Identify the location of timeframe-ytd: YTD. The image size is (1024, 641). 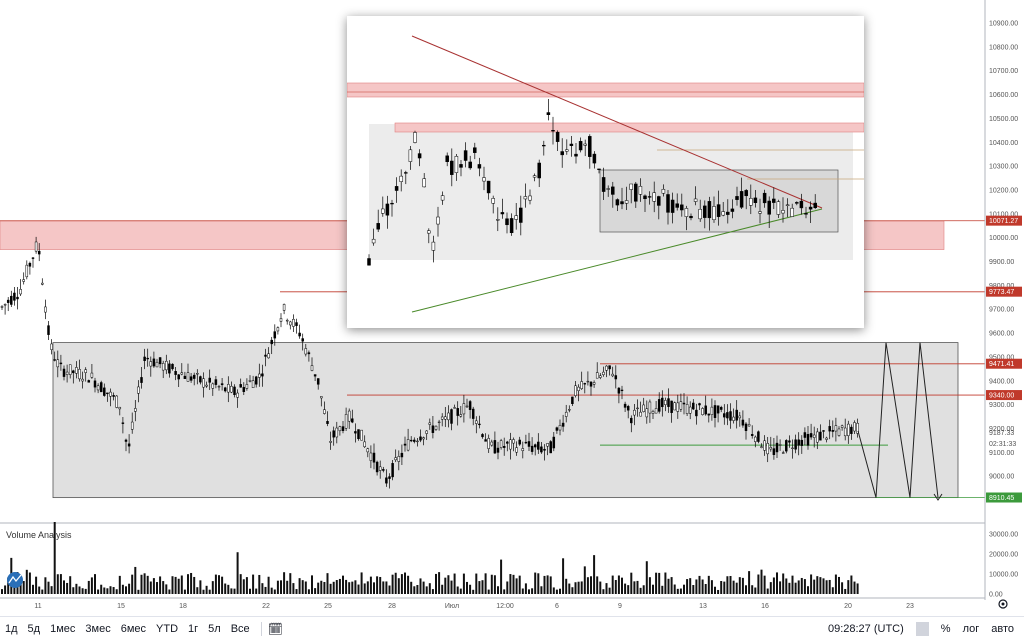
(167, 629).